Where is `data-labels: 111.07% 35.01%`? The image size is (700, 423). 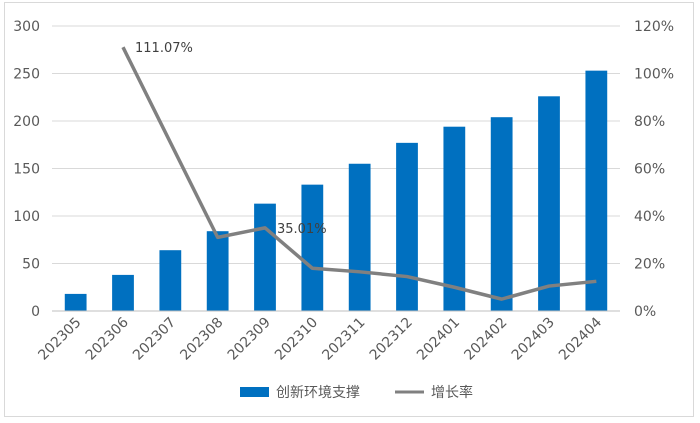
data-labels: 111.07% 35.01% is located at coordinates (231, 139).